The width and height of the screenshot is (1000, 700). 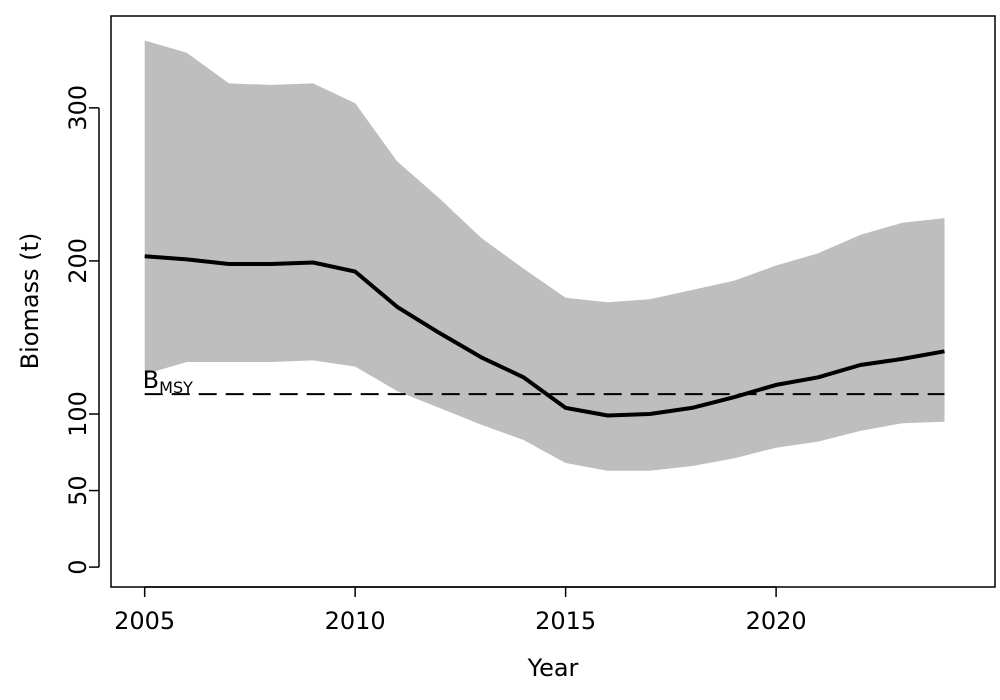 I want to click on x-tick-label: 2015, so click(x=565, y=621).